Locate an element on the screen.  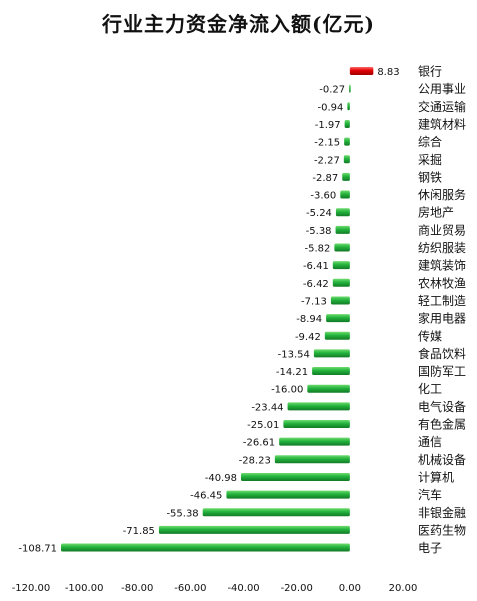
category-label: 非银金融 is located at coordinates (442, 512).